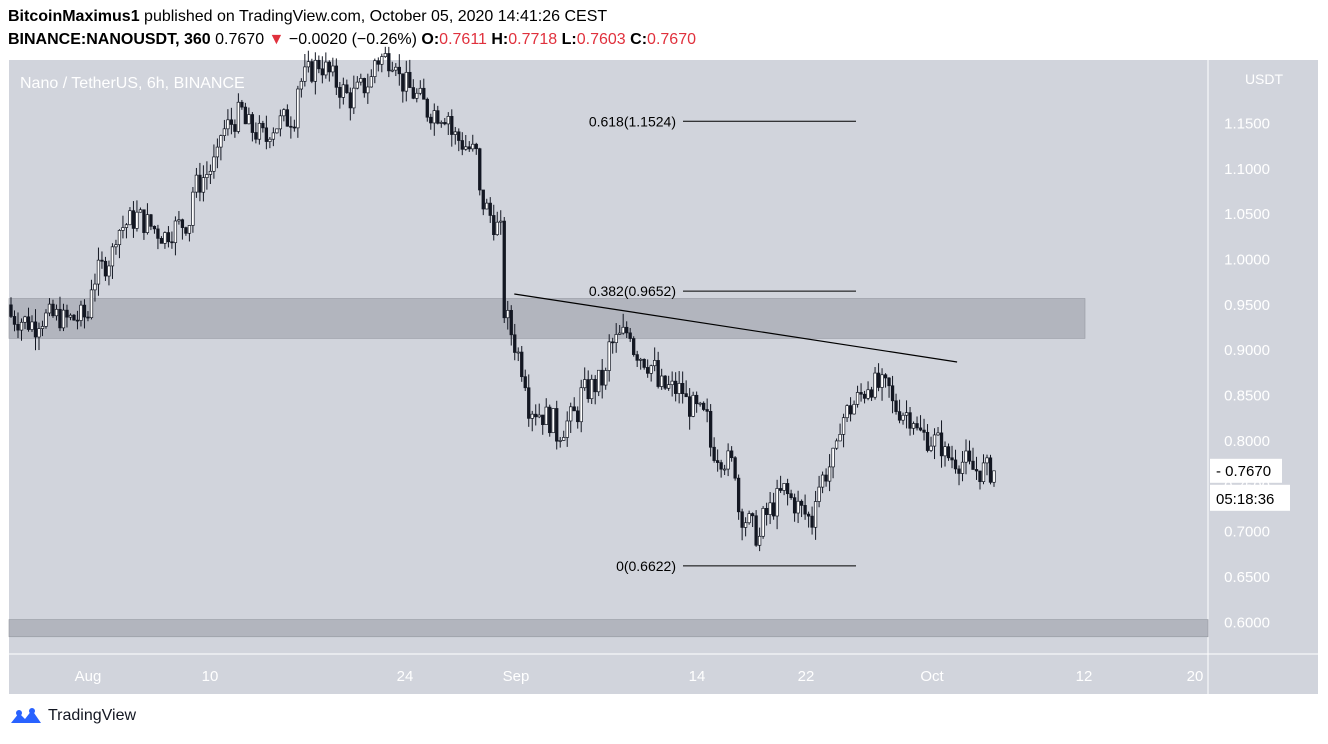  What do you see at coordinates (26, 715) in the screenshot?
I see `tradingview-logo-icon` at bounding box center [26, 715].